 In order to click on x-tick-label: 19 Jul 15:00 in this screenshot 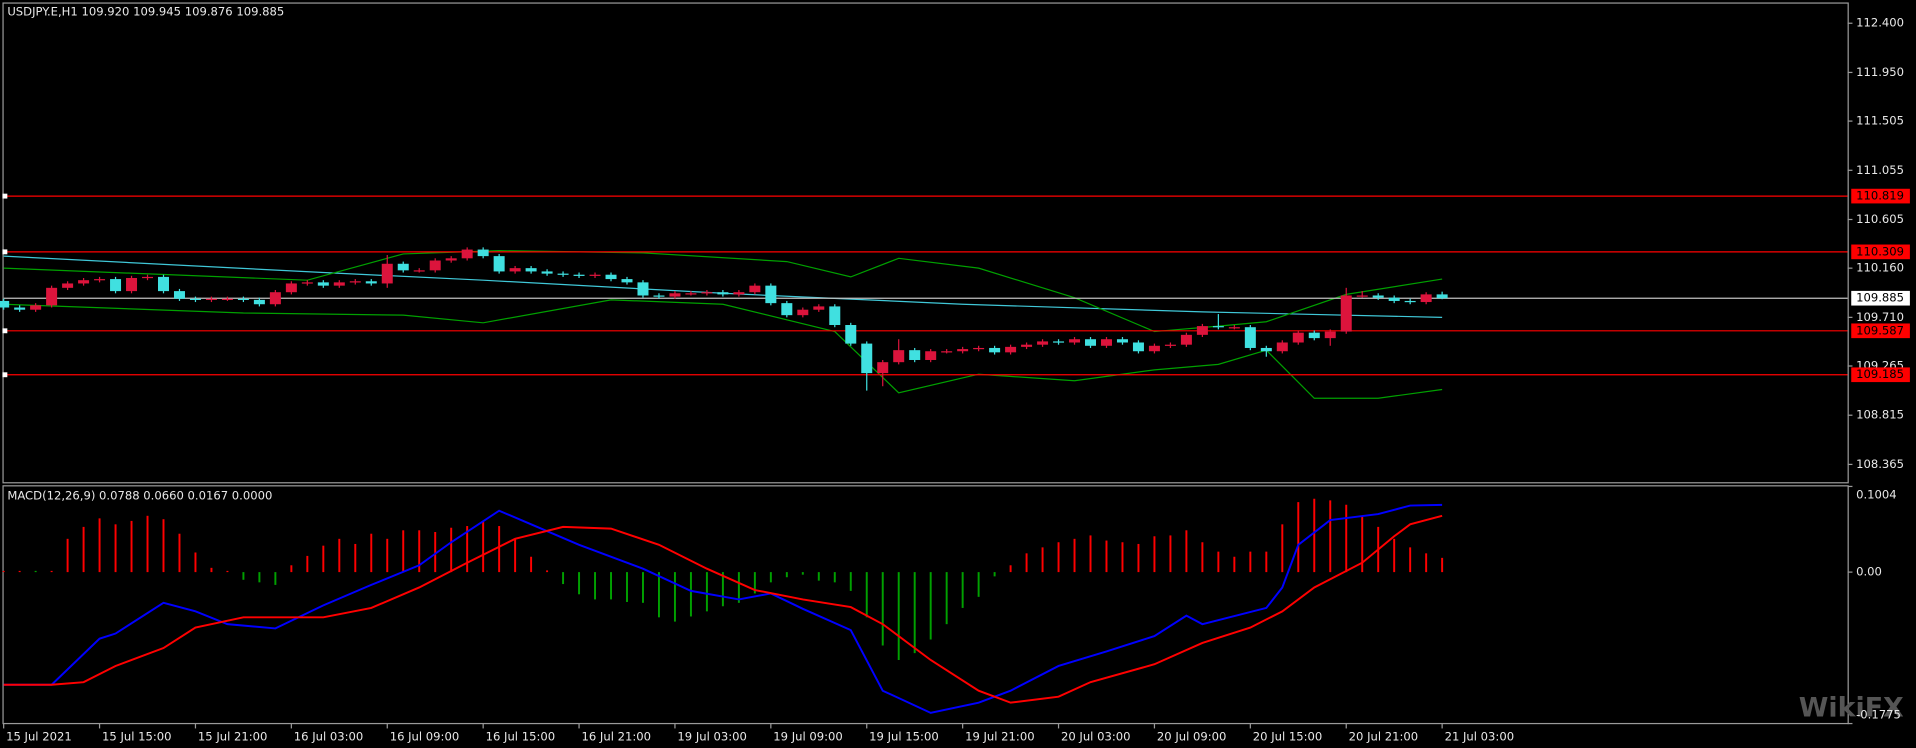, I will do `click(904, 736)`.